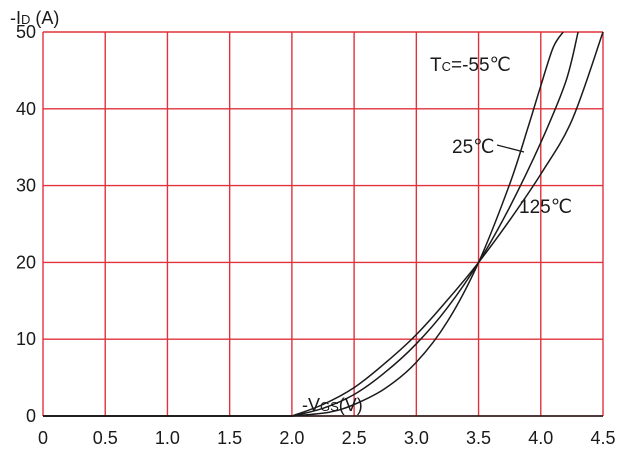 The height and width of the screenshot is (455, 627). I want to click on y-tick-label: 20, so click(26, 262).